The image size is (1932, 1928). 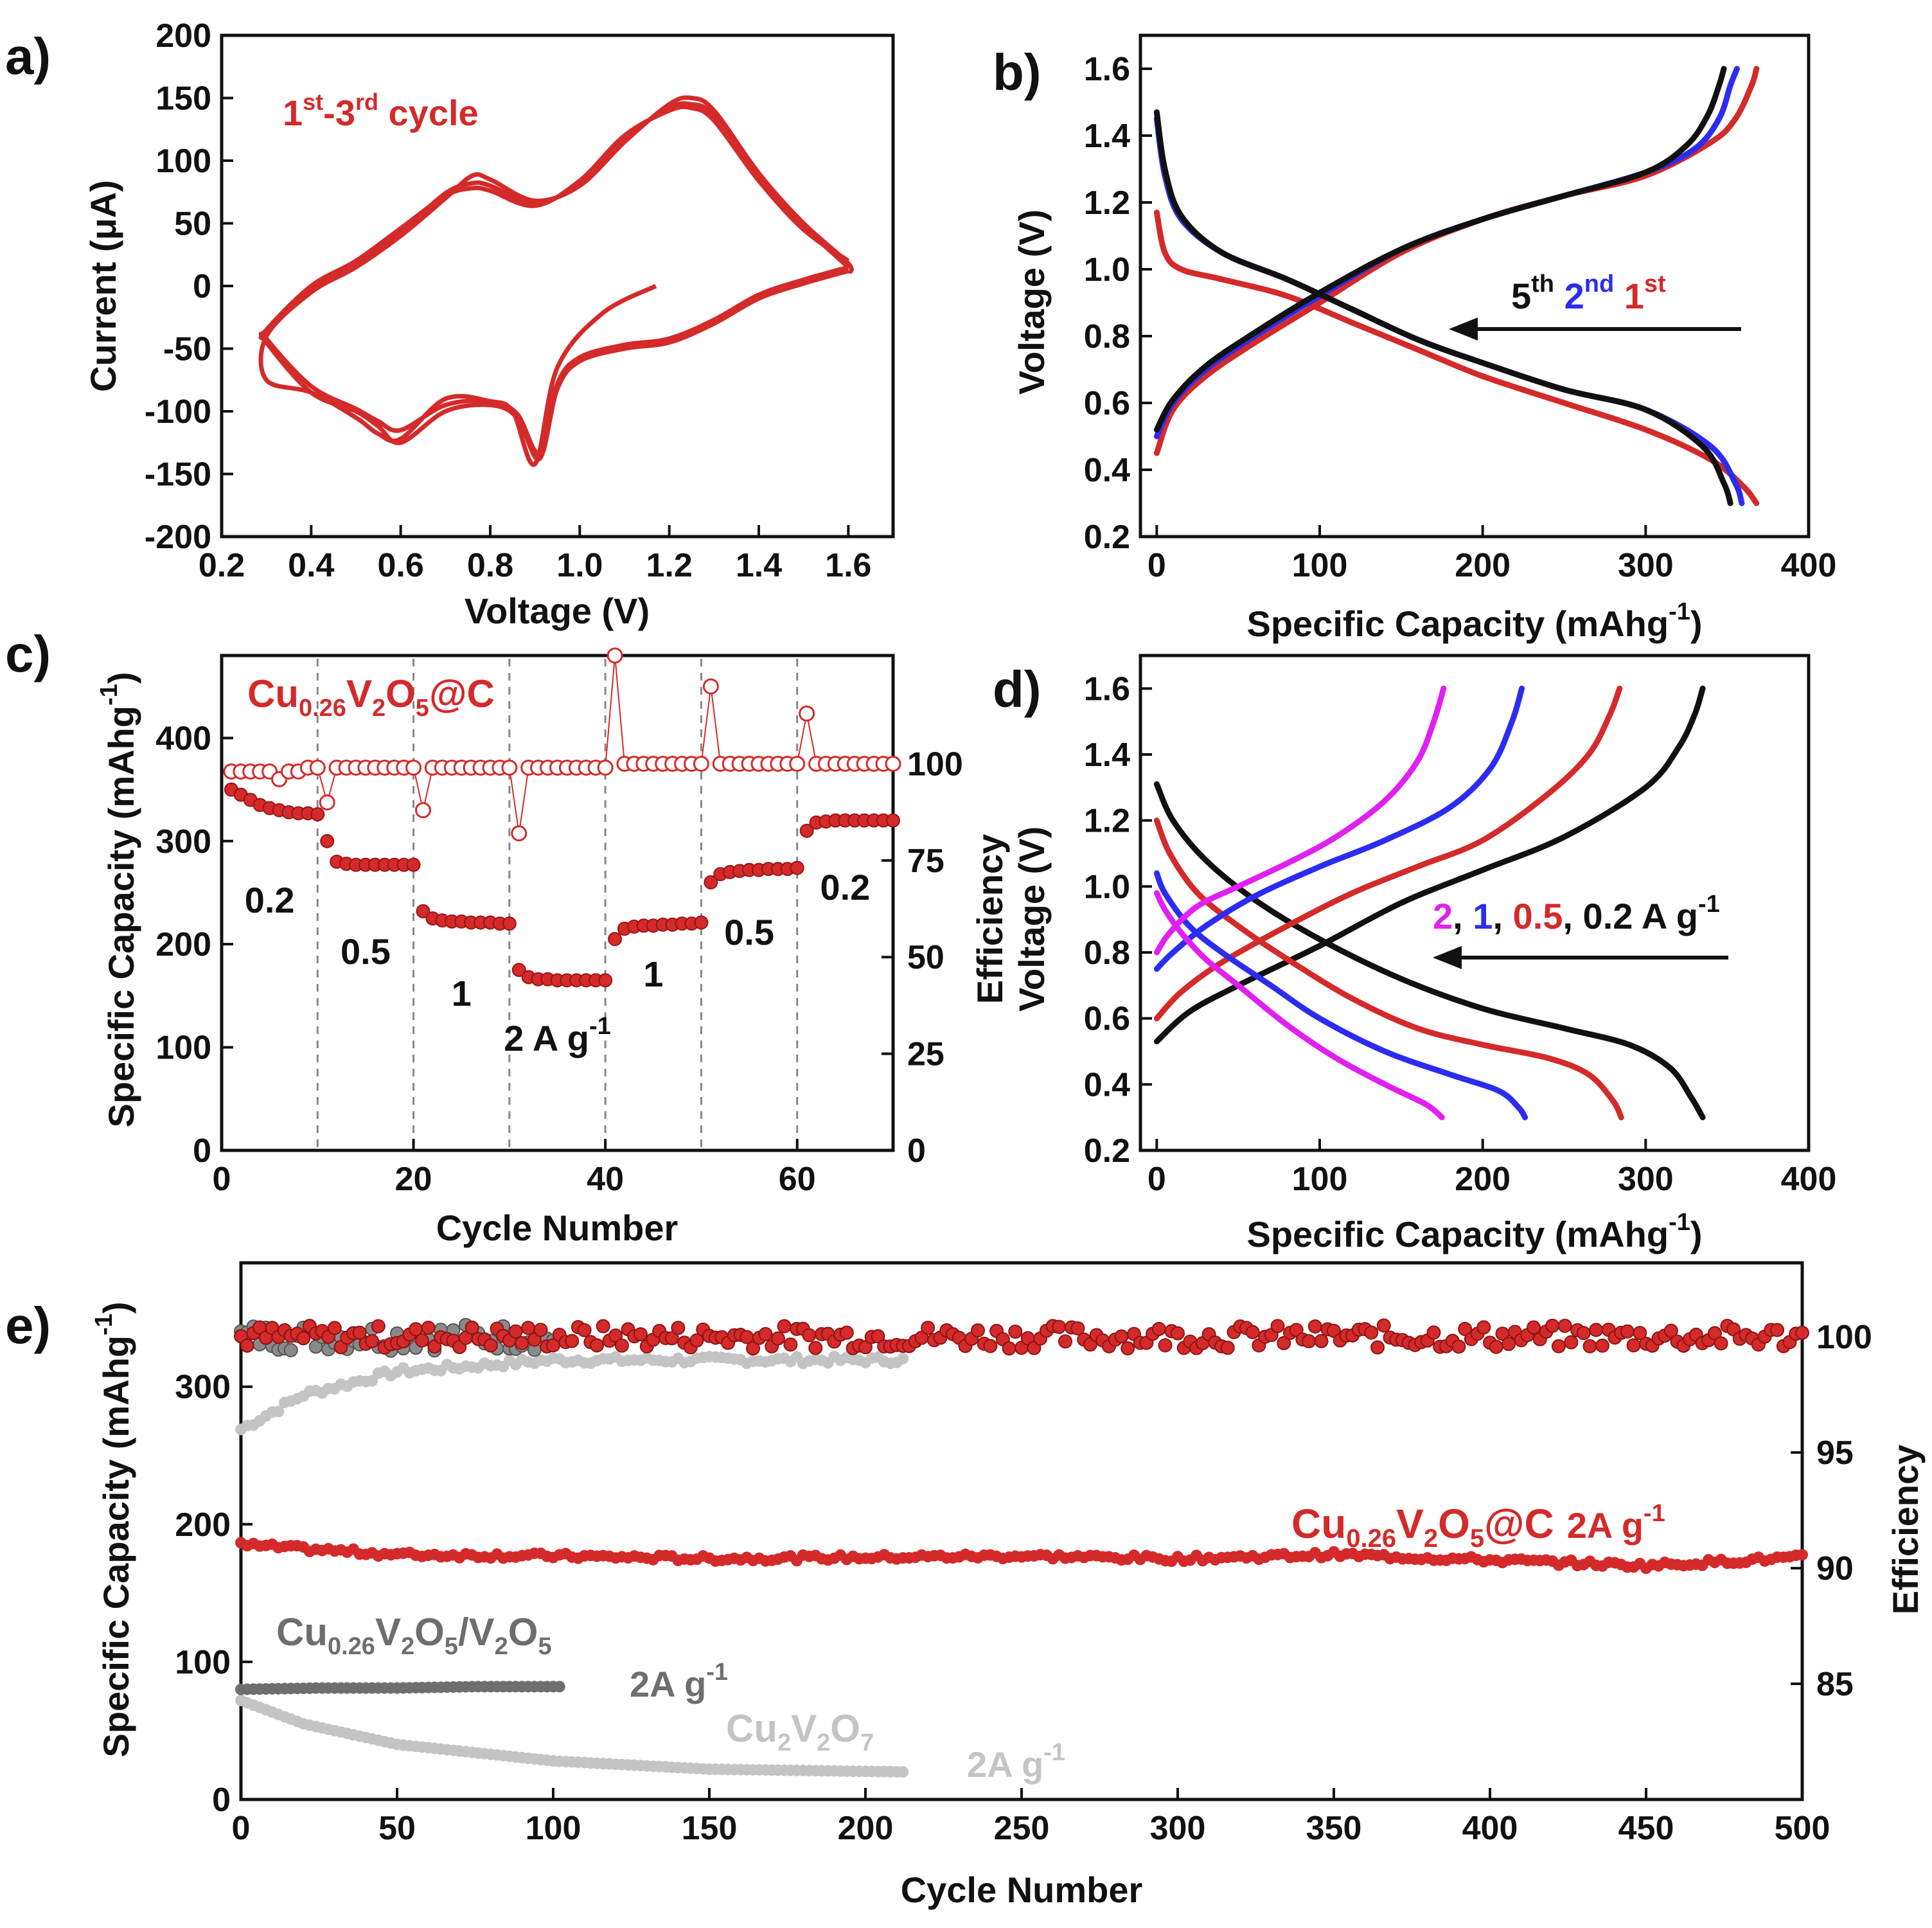 I want to click on panel-a-cv-curves, so click(x=556, y=281).